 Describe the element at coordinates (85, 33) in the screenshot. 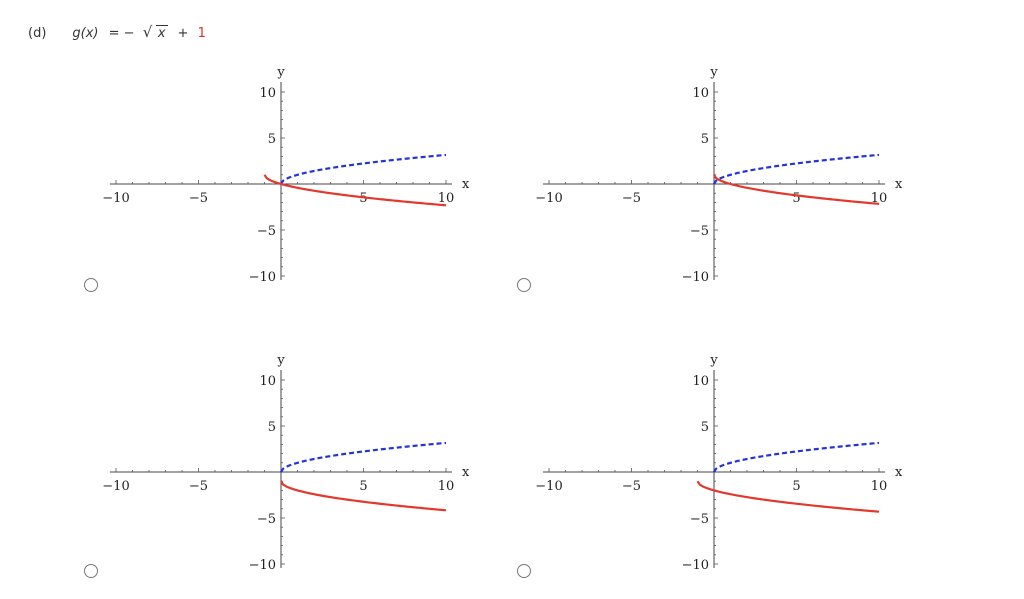

I see `function-name: g(x)` at that location.